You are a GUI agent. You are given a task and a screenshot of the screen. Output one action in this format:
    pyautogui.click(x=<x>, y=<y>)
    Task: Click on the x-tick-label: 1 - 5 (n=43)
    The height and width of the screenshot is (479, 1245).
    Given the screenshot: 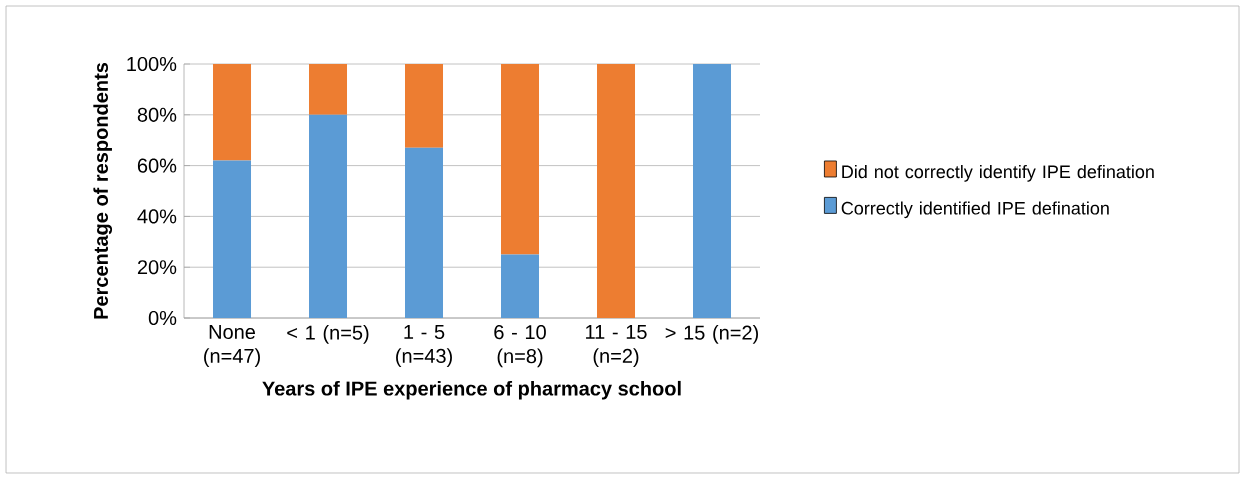 What is the action you would take?
    pyautogui.click(x=424, y=346)
    